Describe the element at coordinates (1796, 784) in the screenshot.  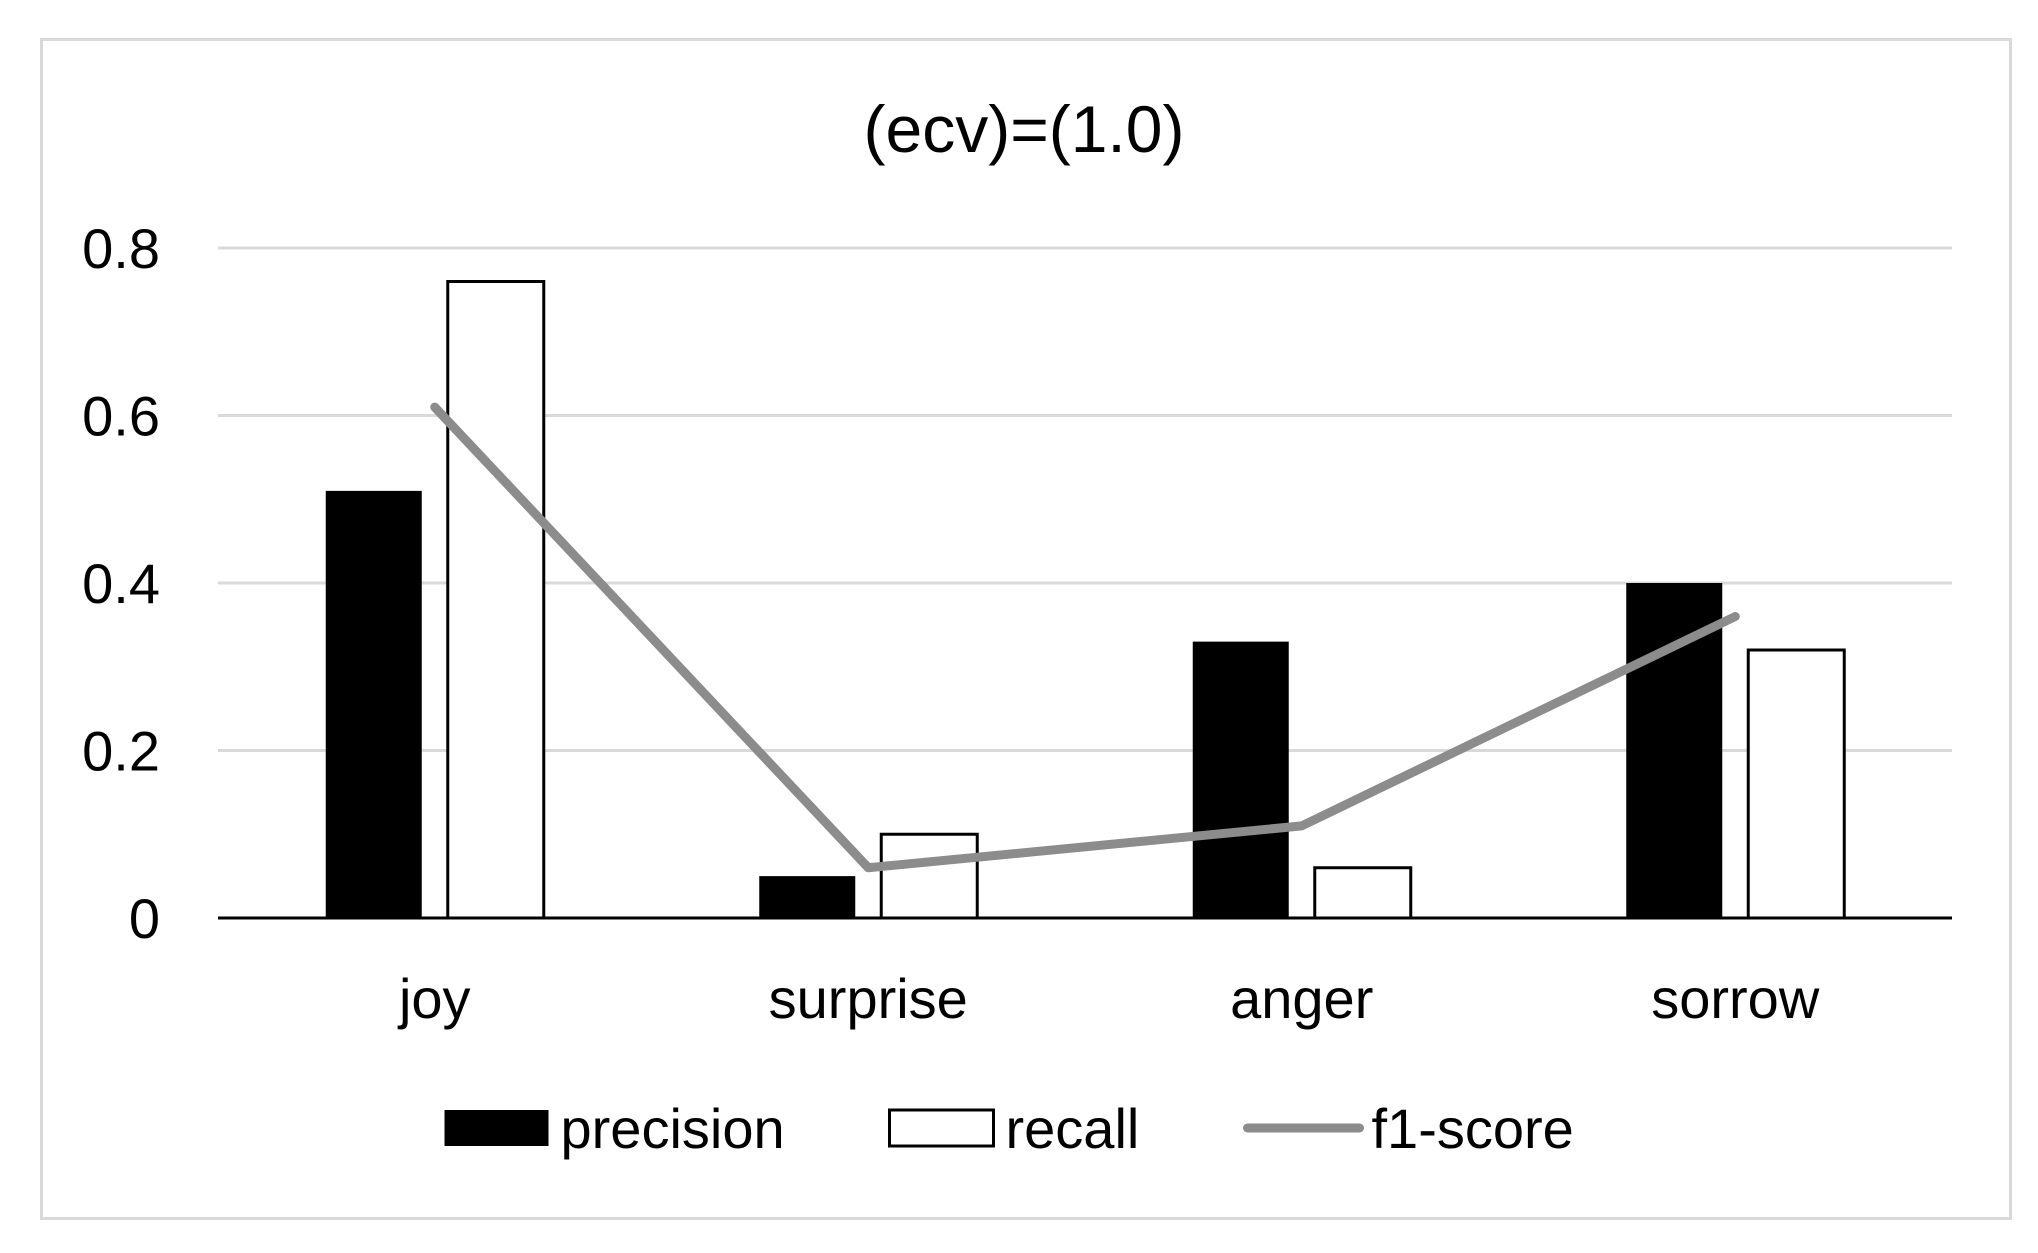
I see `bar-recall-sorrow` at that location.